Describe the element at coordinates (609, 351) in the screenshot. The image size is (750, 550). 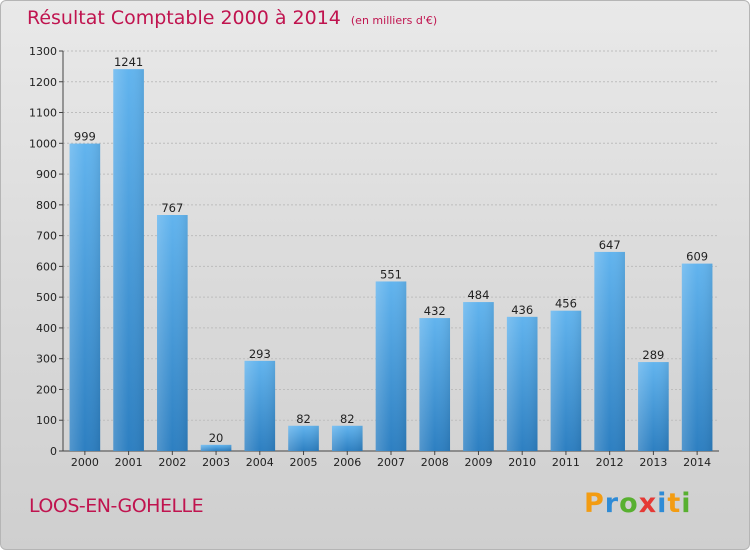
I see `bar-shine-2012` at that location.